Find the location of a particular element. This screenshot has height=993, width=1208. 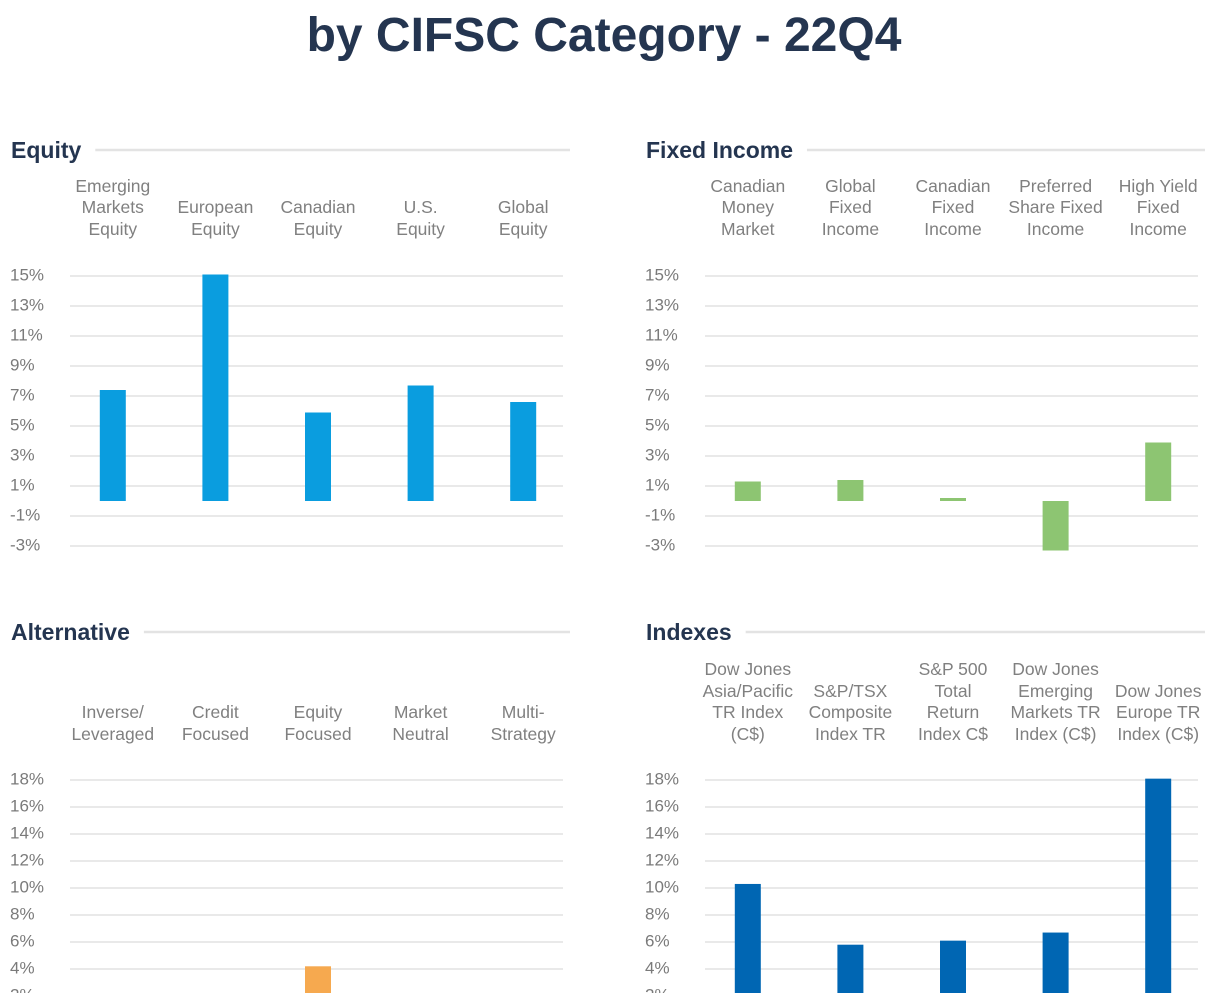

section-title: Alternative is located at coordinates (70, 632).